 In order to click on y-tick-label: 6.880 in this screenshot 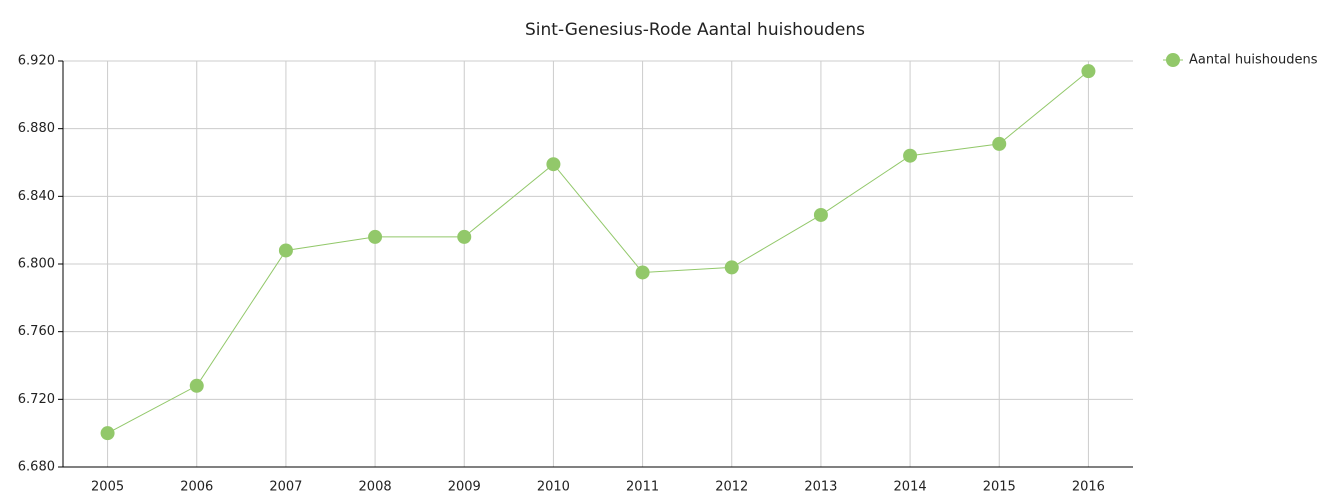, I will do `click(36, 128)`.